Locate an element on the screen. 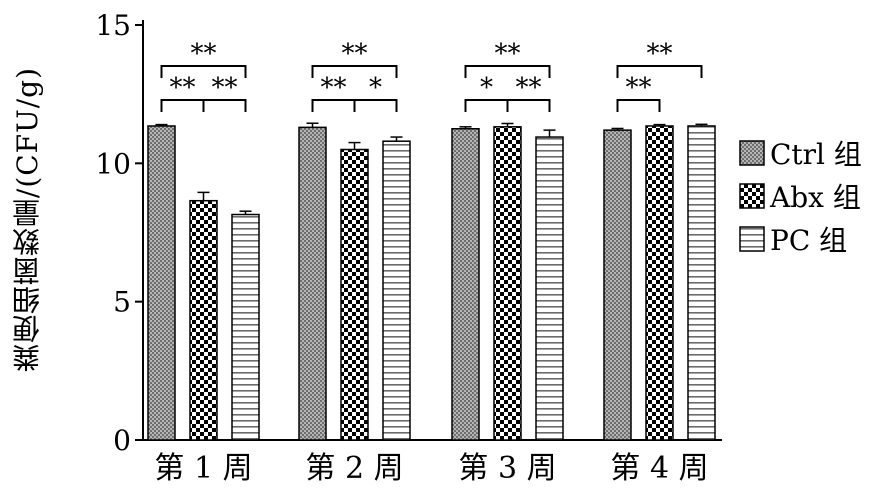 This screenshot has width=877, height=493. legend-label: PC 组 is located at coordinates (808, 240).